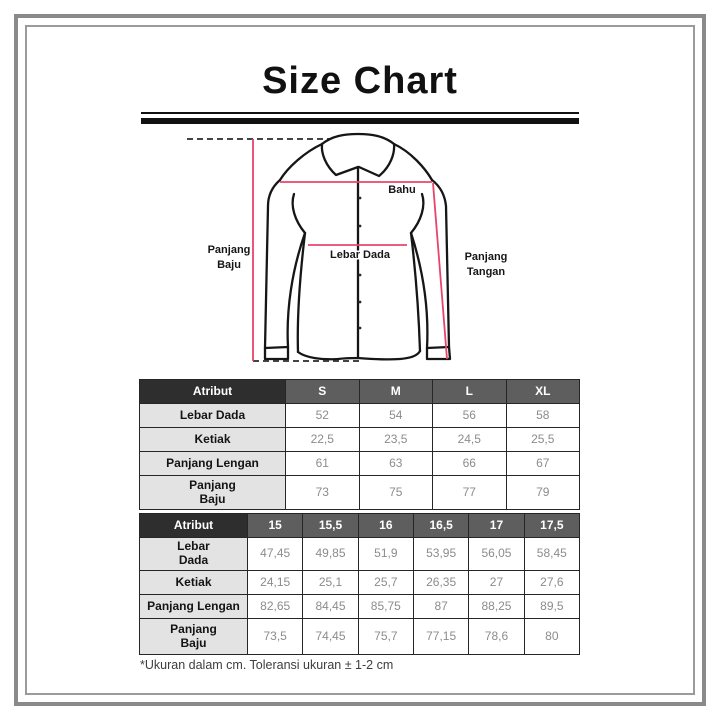 The image size is (720, 720). Describe the element at coordinates (552, 636) in the screenshot. I see `value-cell: 80` at that location.